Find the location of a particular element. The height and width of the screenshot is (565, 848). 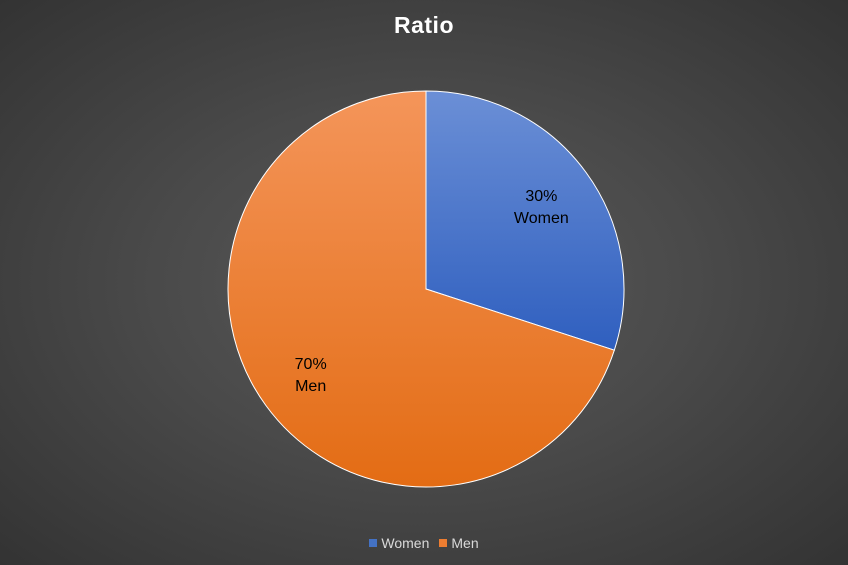

legend-item-women: Women is located at coordinates (399, 543).